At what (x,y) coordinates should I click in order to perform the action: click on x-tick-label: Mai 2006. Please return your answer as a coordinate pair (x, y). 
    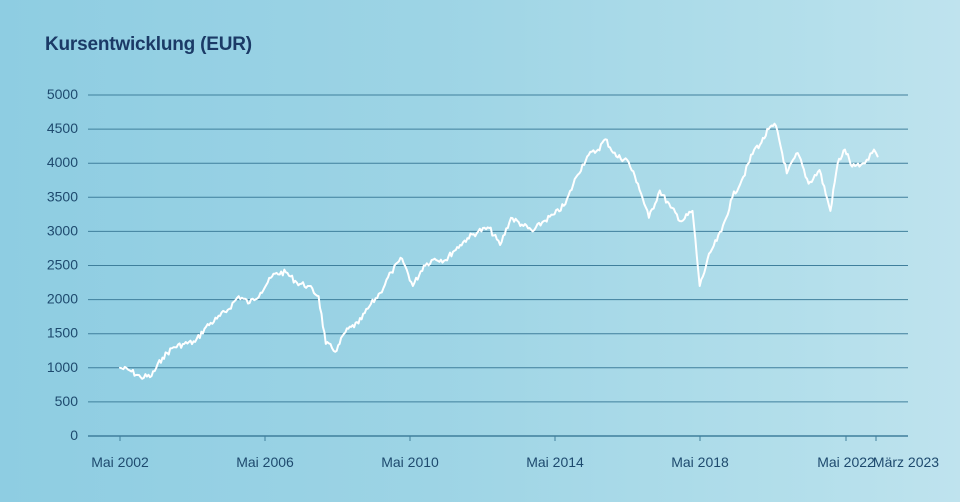
    Looking at the image, I should click on (265, 462).